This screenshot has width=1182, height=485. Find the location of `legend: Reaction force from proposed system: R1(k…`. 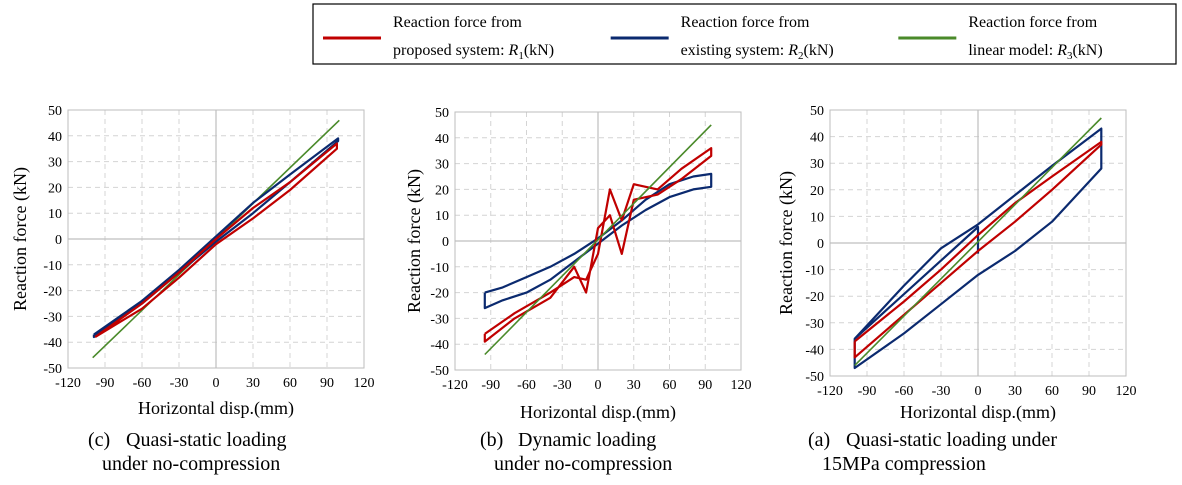

legend: Reaction force from proposed system: R1(k… is located at coordinates (744, 34).